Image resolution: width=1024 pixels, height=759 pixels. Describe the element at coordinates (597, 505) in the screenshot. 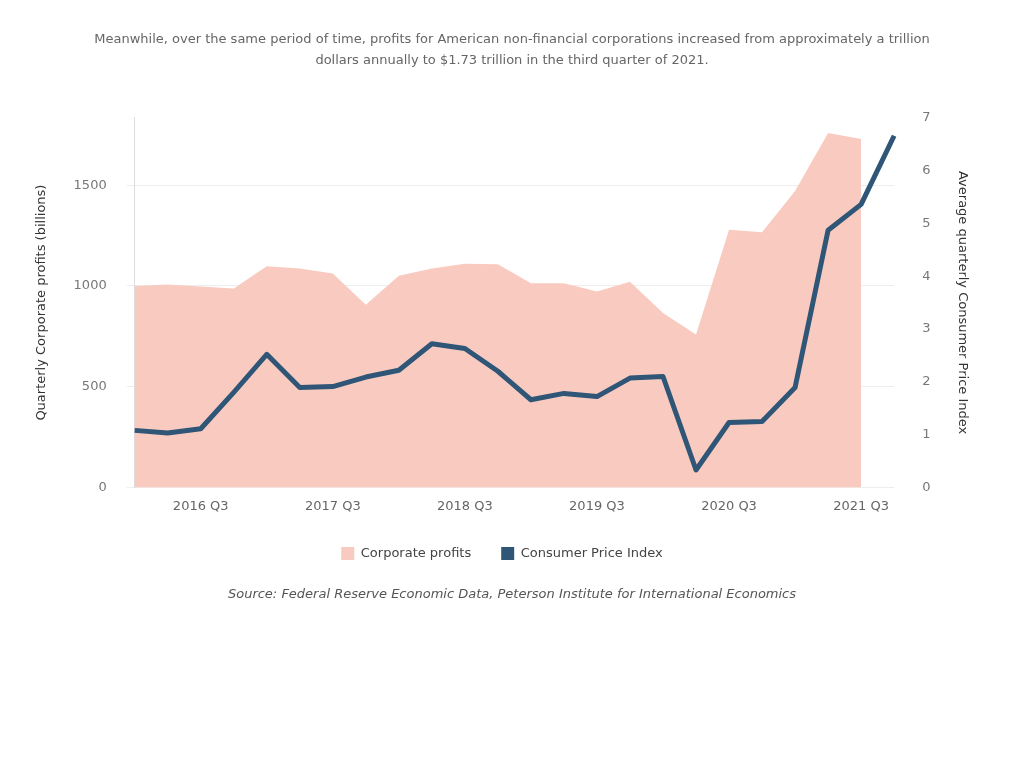

I see `x-tick-label: 2019 Q3` at that location.